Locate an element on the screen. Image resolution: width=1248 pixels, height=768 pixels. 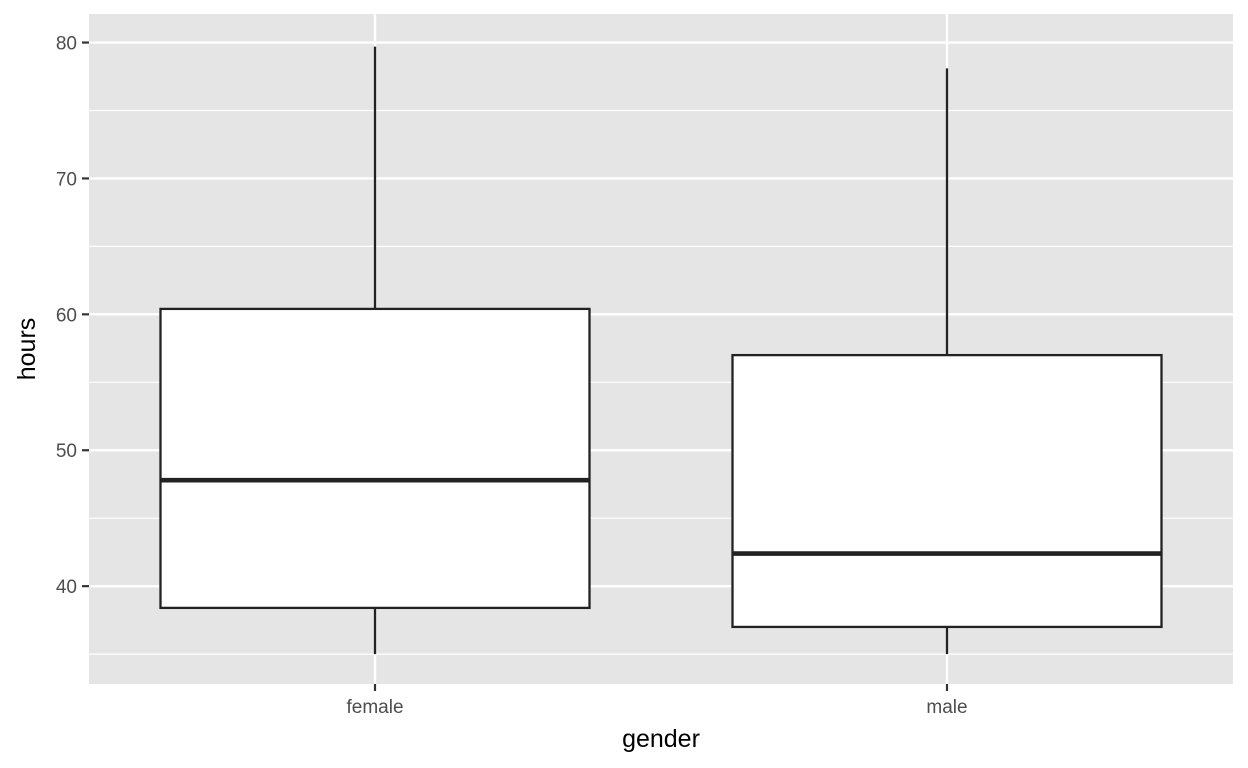
x-tick-label: male is located at coordinates (946, 707).